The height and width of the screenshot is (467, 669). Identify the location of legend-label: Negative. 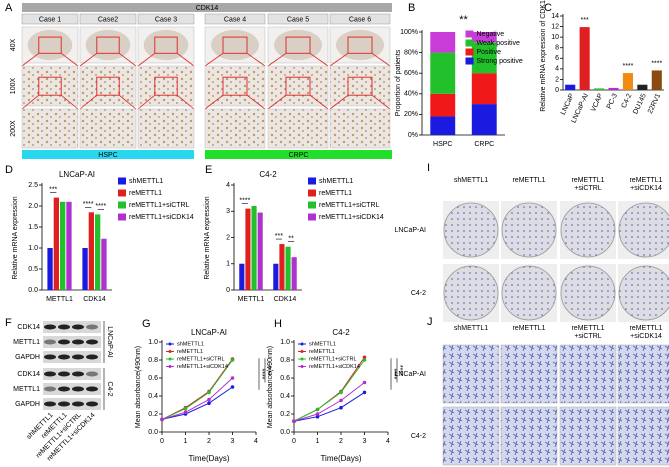
(491, 34).